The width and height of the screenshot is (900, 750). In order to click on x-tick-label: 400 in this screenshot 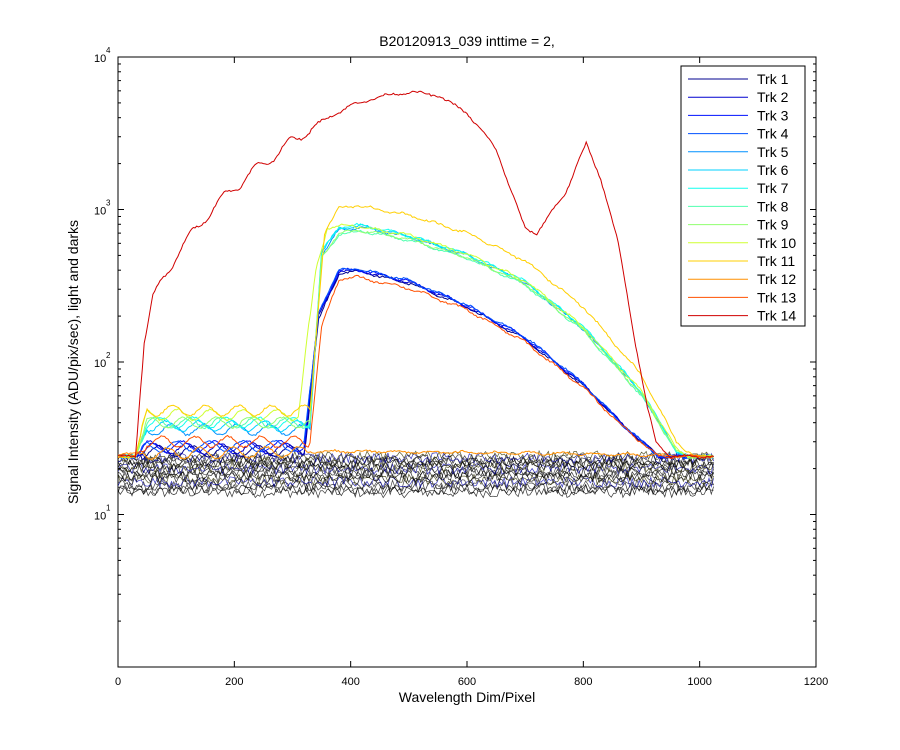, I will do `click(350, 682)`.